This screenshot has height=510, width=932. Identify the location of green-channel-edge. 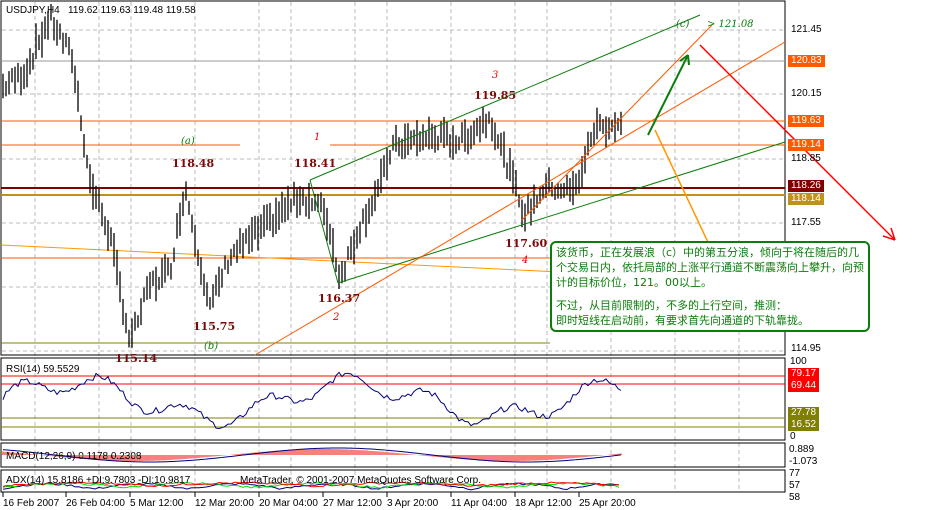
(324, 231).